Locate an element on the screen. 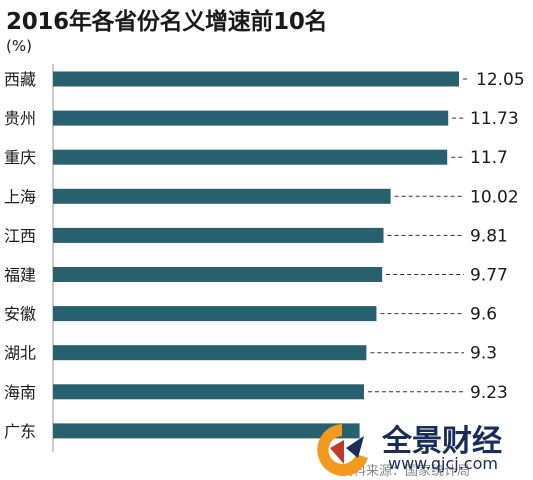 This screenshot has width=533, height=480. category-label: 湖北 is located at coordinates (20, 353).